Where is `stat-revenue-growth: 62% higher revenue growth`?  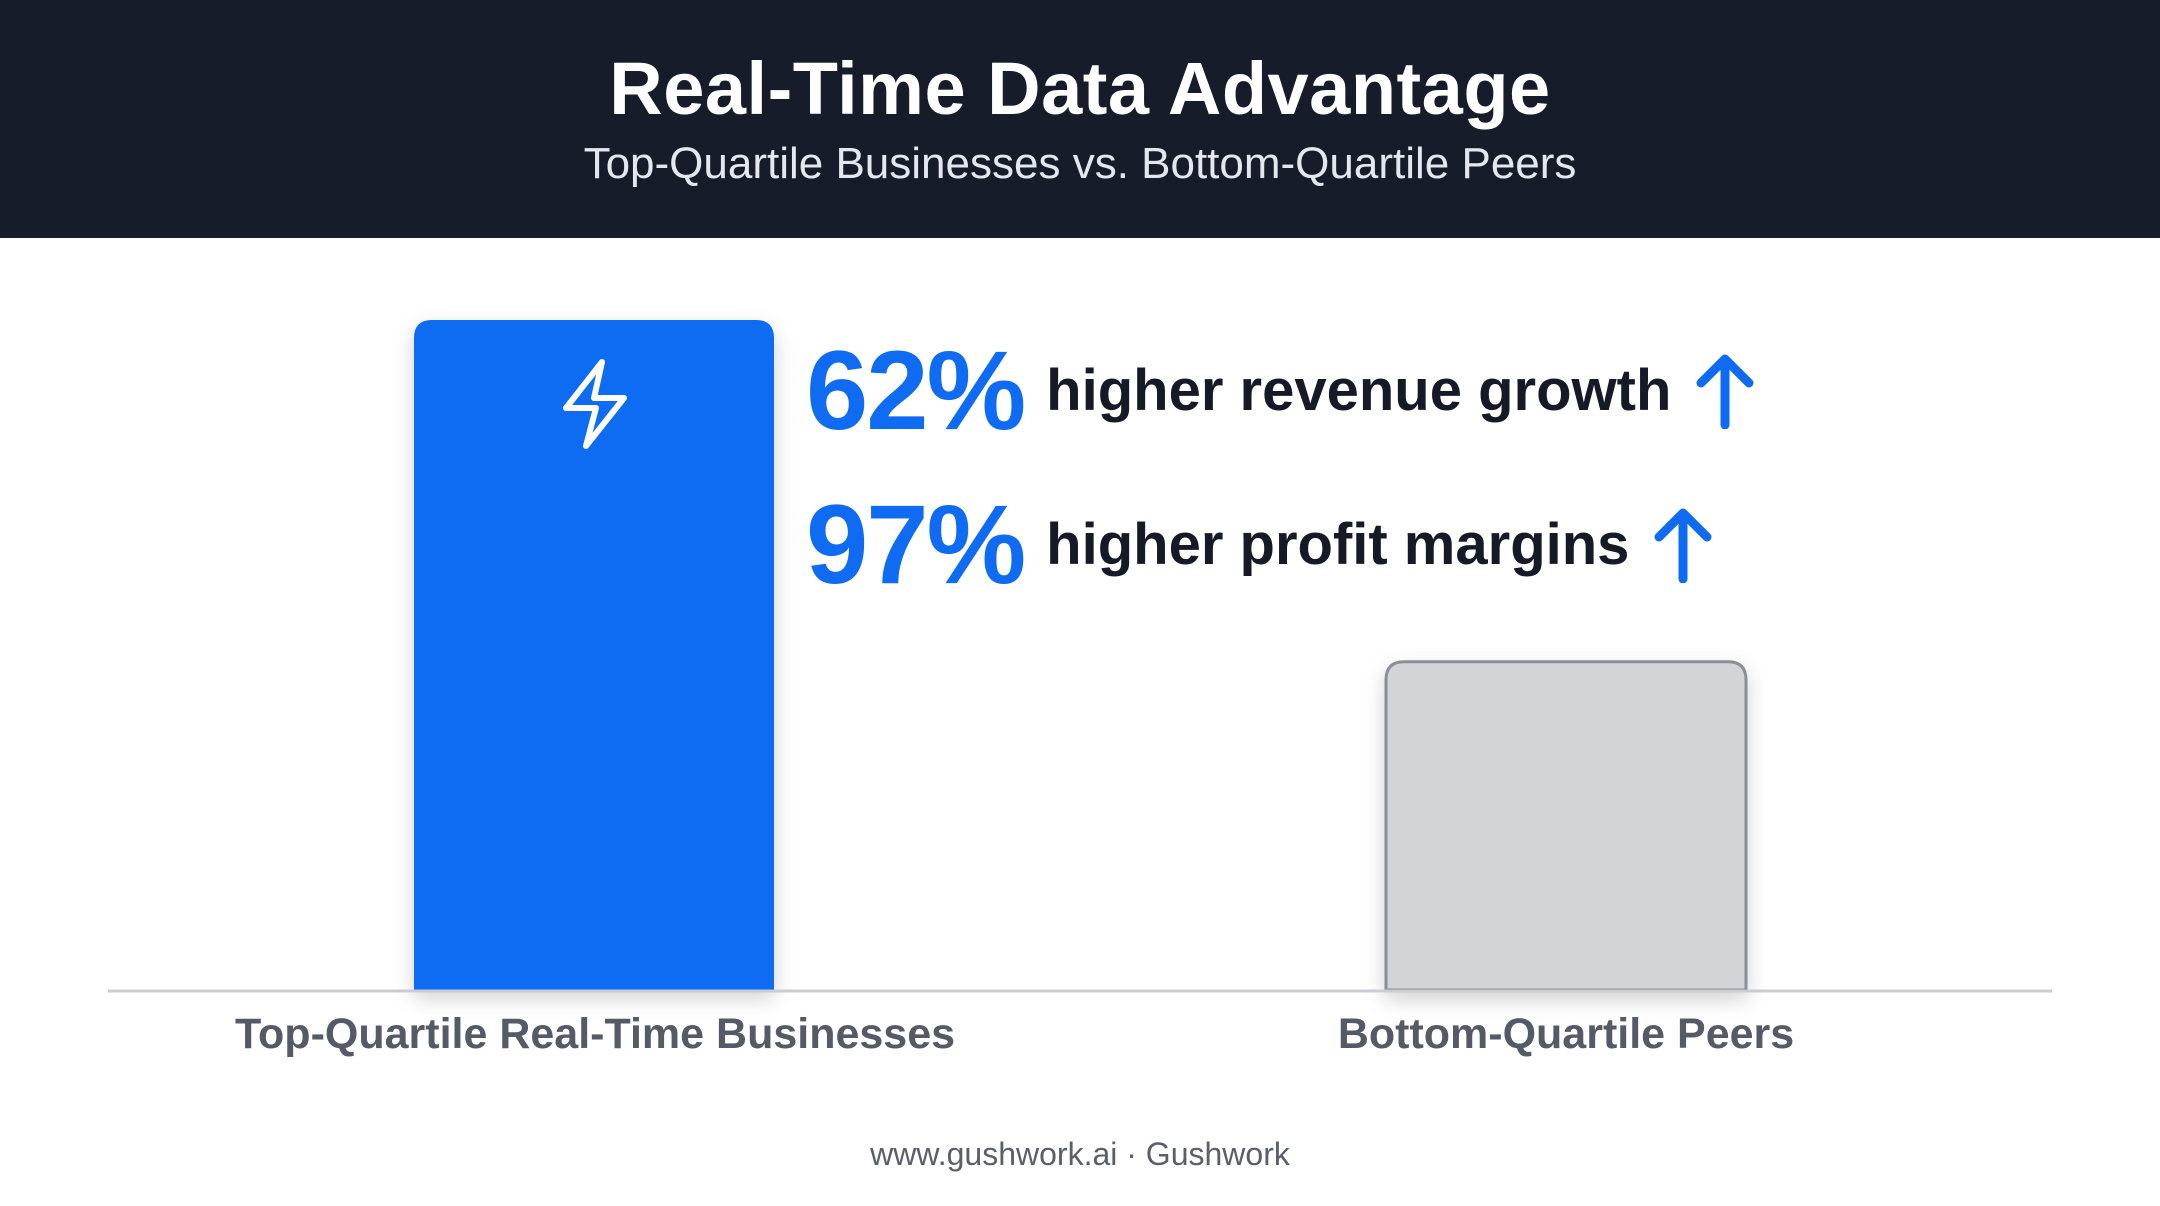
stat-revenue-growth: 62% higher revenue growth is located at coordinates (1281, 390).